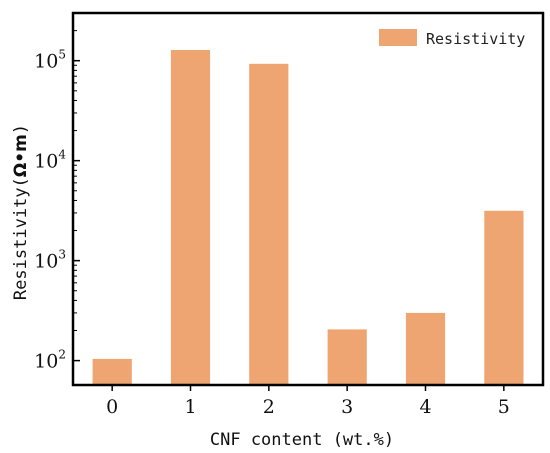  I want to click on x-axis-ticks: 0 1 2 3 4 5, so click(308, 401).